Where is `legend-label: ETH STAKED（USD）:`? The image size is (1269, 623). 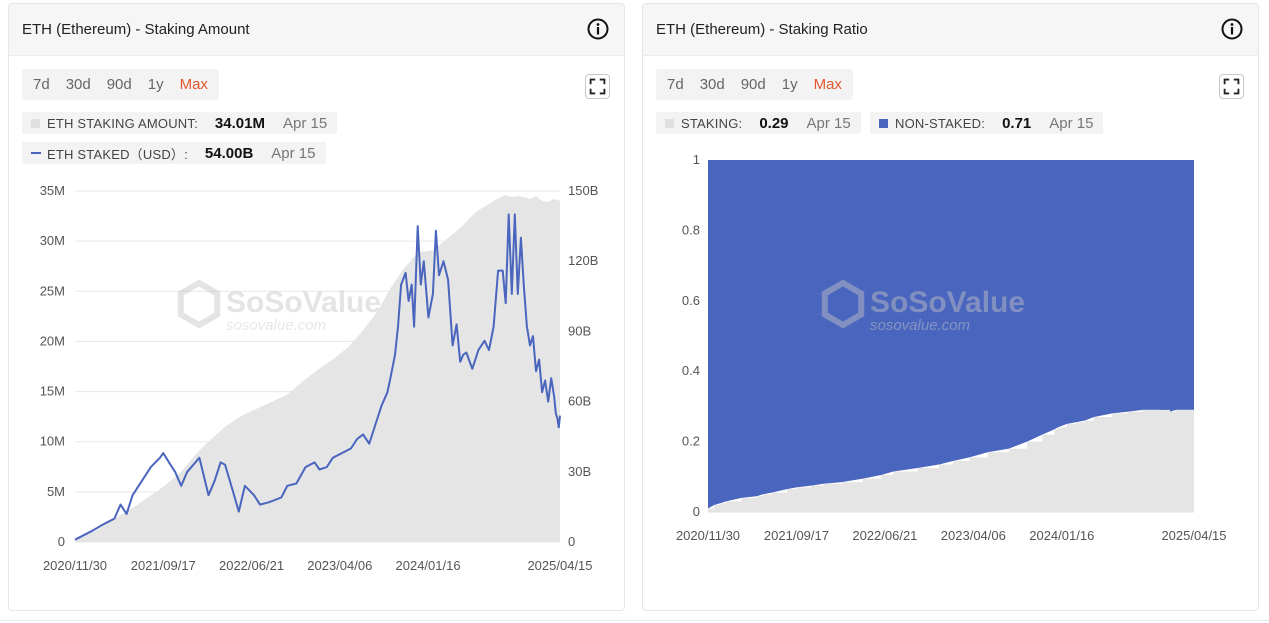 legend-label: ETH STAKED（USD）: is located at coordinates (117, 154).